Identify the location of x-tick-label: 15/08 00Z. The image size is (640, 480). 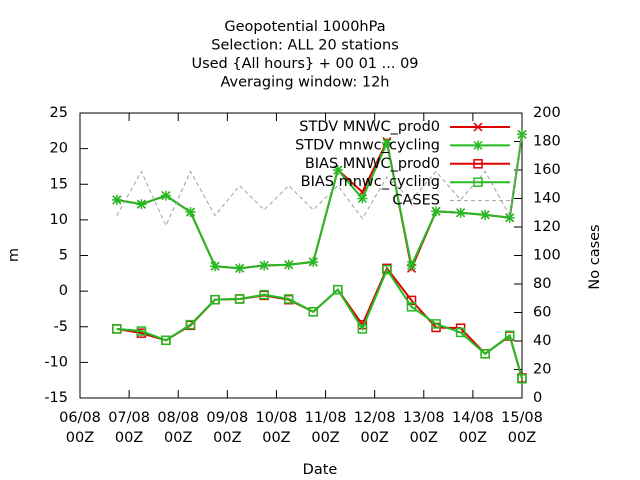
(522, 428).